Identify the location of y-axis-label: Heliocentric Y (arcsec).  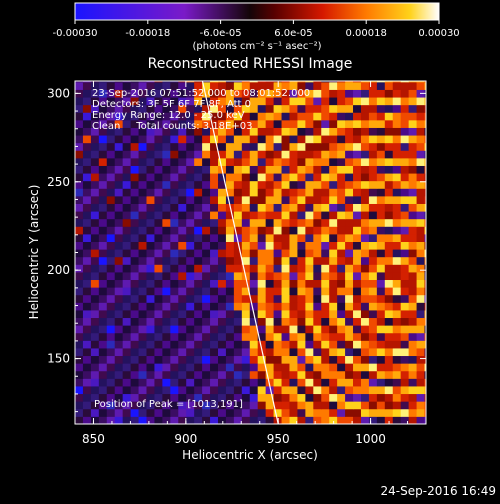
(34, 252).